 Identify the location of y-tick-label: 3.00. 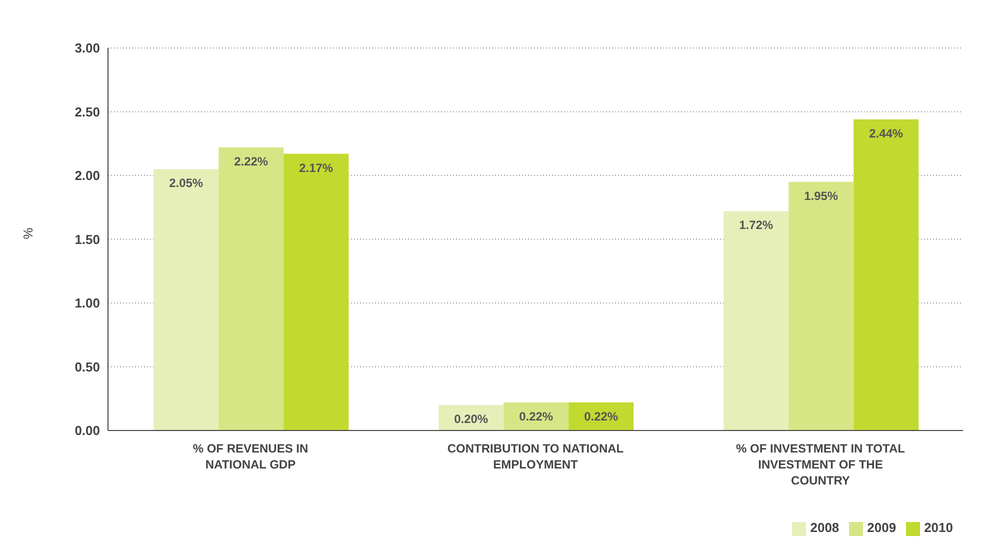
(87, 48).